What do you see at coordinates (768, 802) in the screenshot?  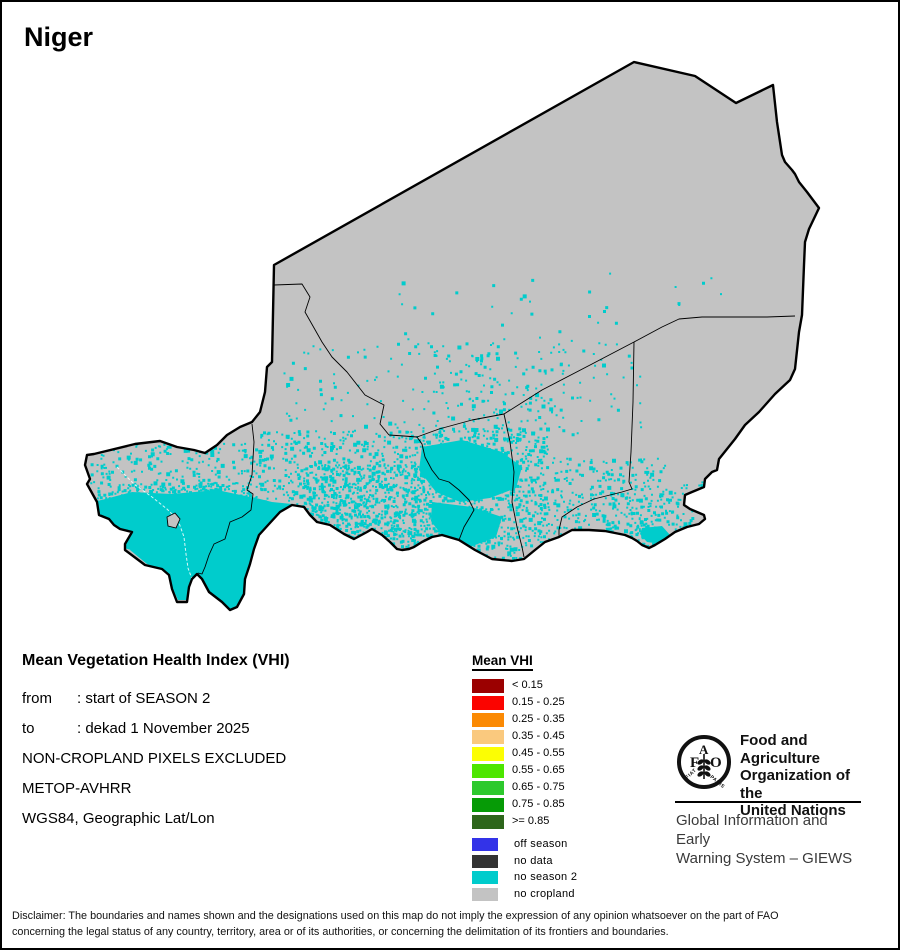 I see `fao-separator` at bounding box center [768, 802].